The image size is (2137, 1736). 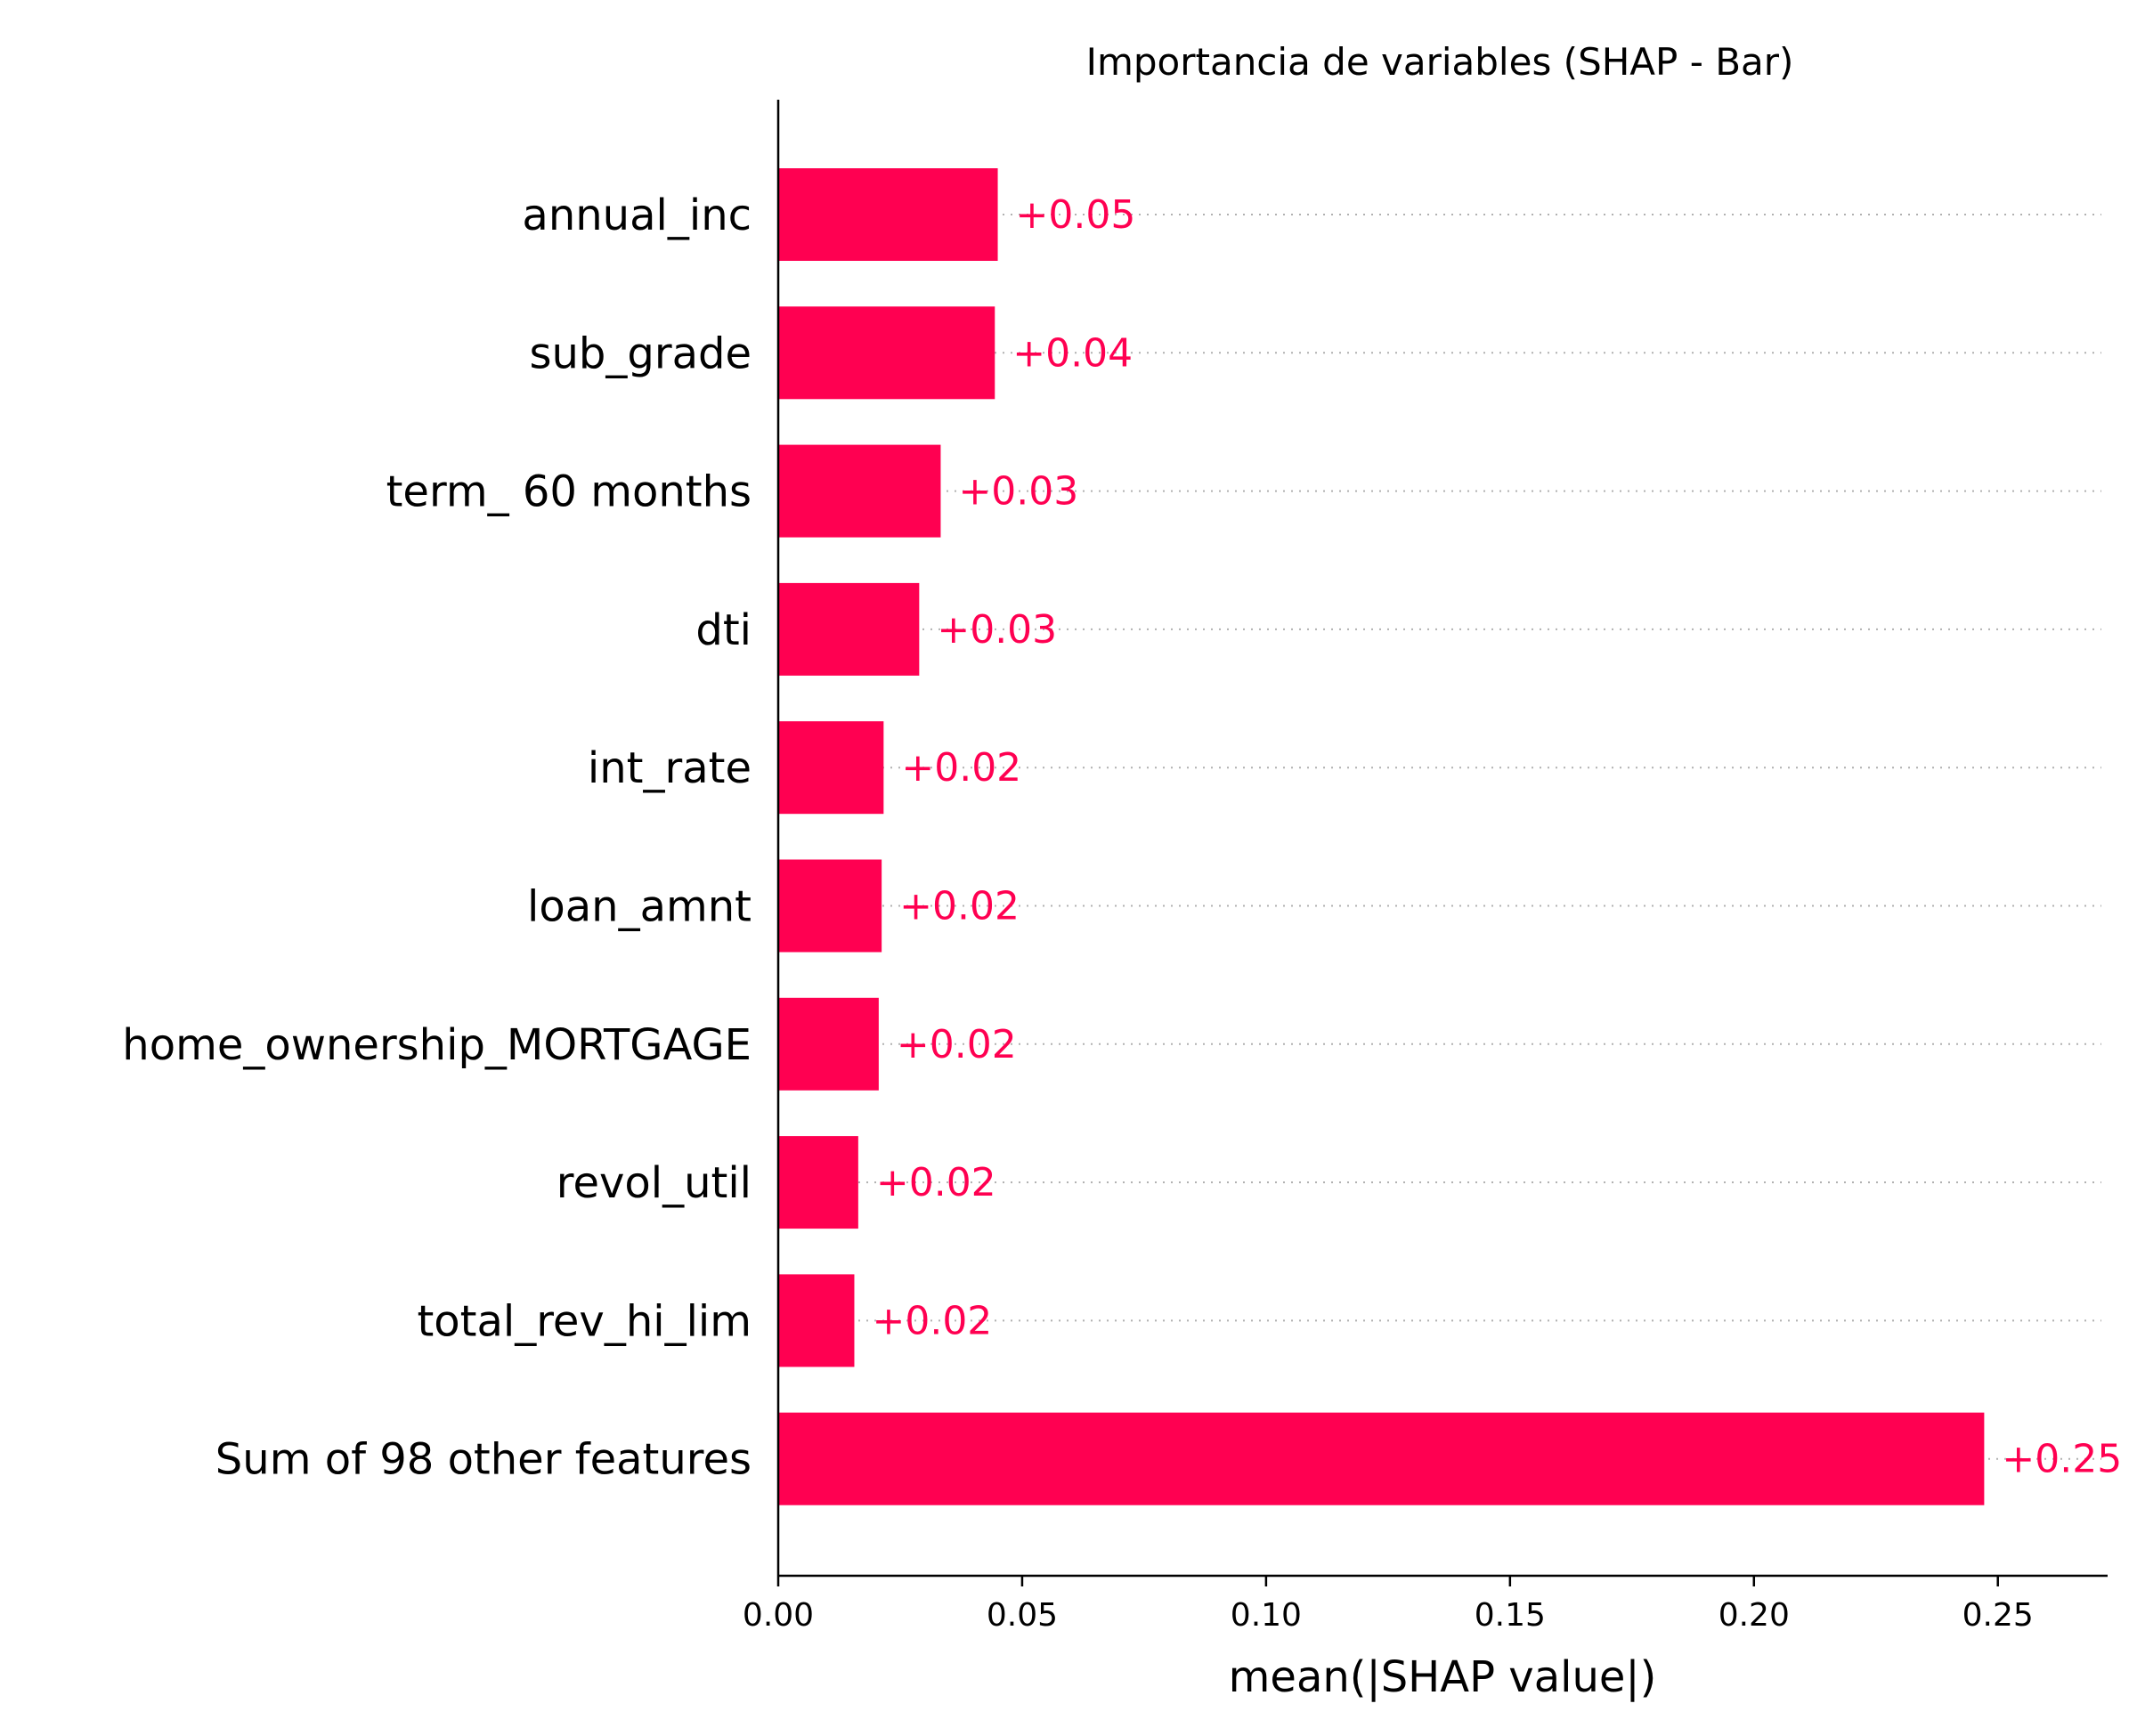 I want to click on x-tick-label: 0.20, so click(x=1754, y=1615).